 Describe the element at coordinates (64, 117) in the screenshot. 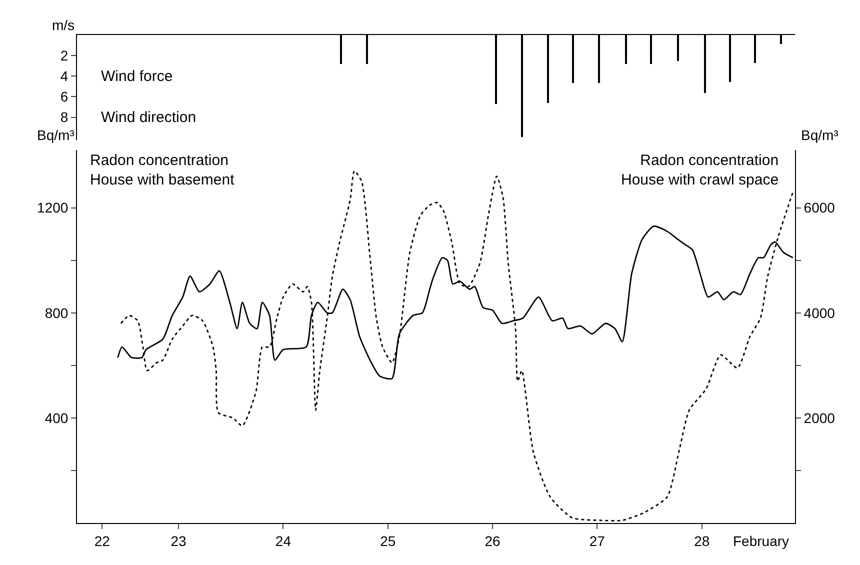

I see `y-tick-label: 8` at that location.